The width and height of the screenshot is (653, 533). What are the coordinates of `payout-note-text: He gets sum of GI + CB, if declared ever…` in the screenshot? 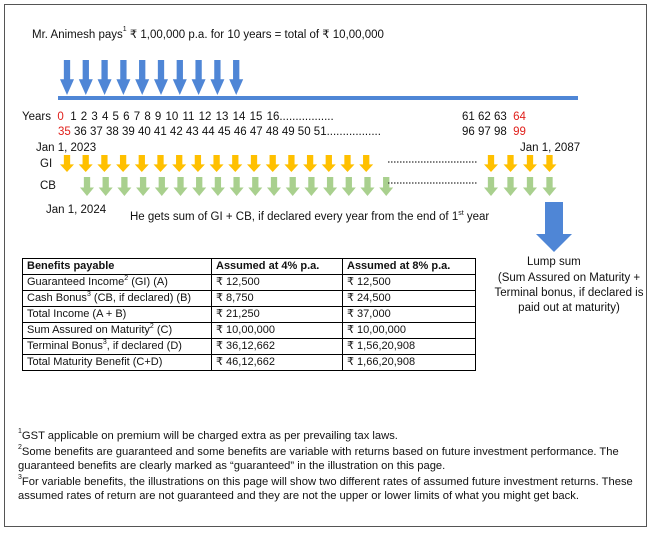 It's located at (294, 217).